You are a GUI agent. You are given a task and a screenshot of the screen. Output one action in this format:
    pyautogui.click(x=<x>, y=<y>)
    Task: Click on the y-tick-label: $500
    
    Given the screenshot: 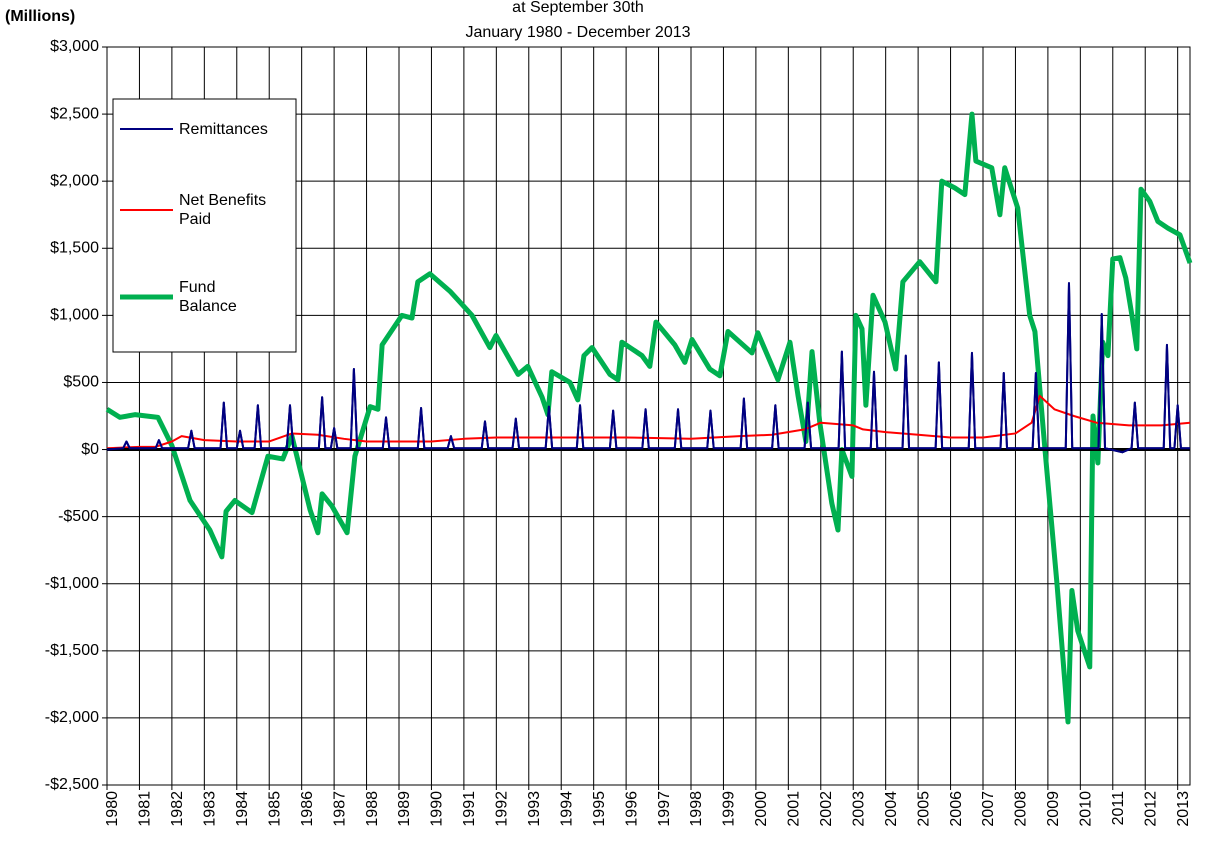 What is the action you would take?
    pyautogui.click(x=81, y=382)
    